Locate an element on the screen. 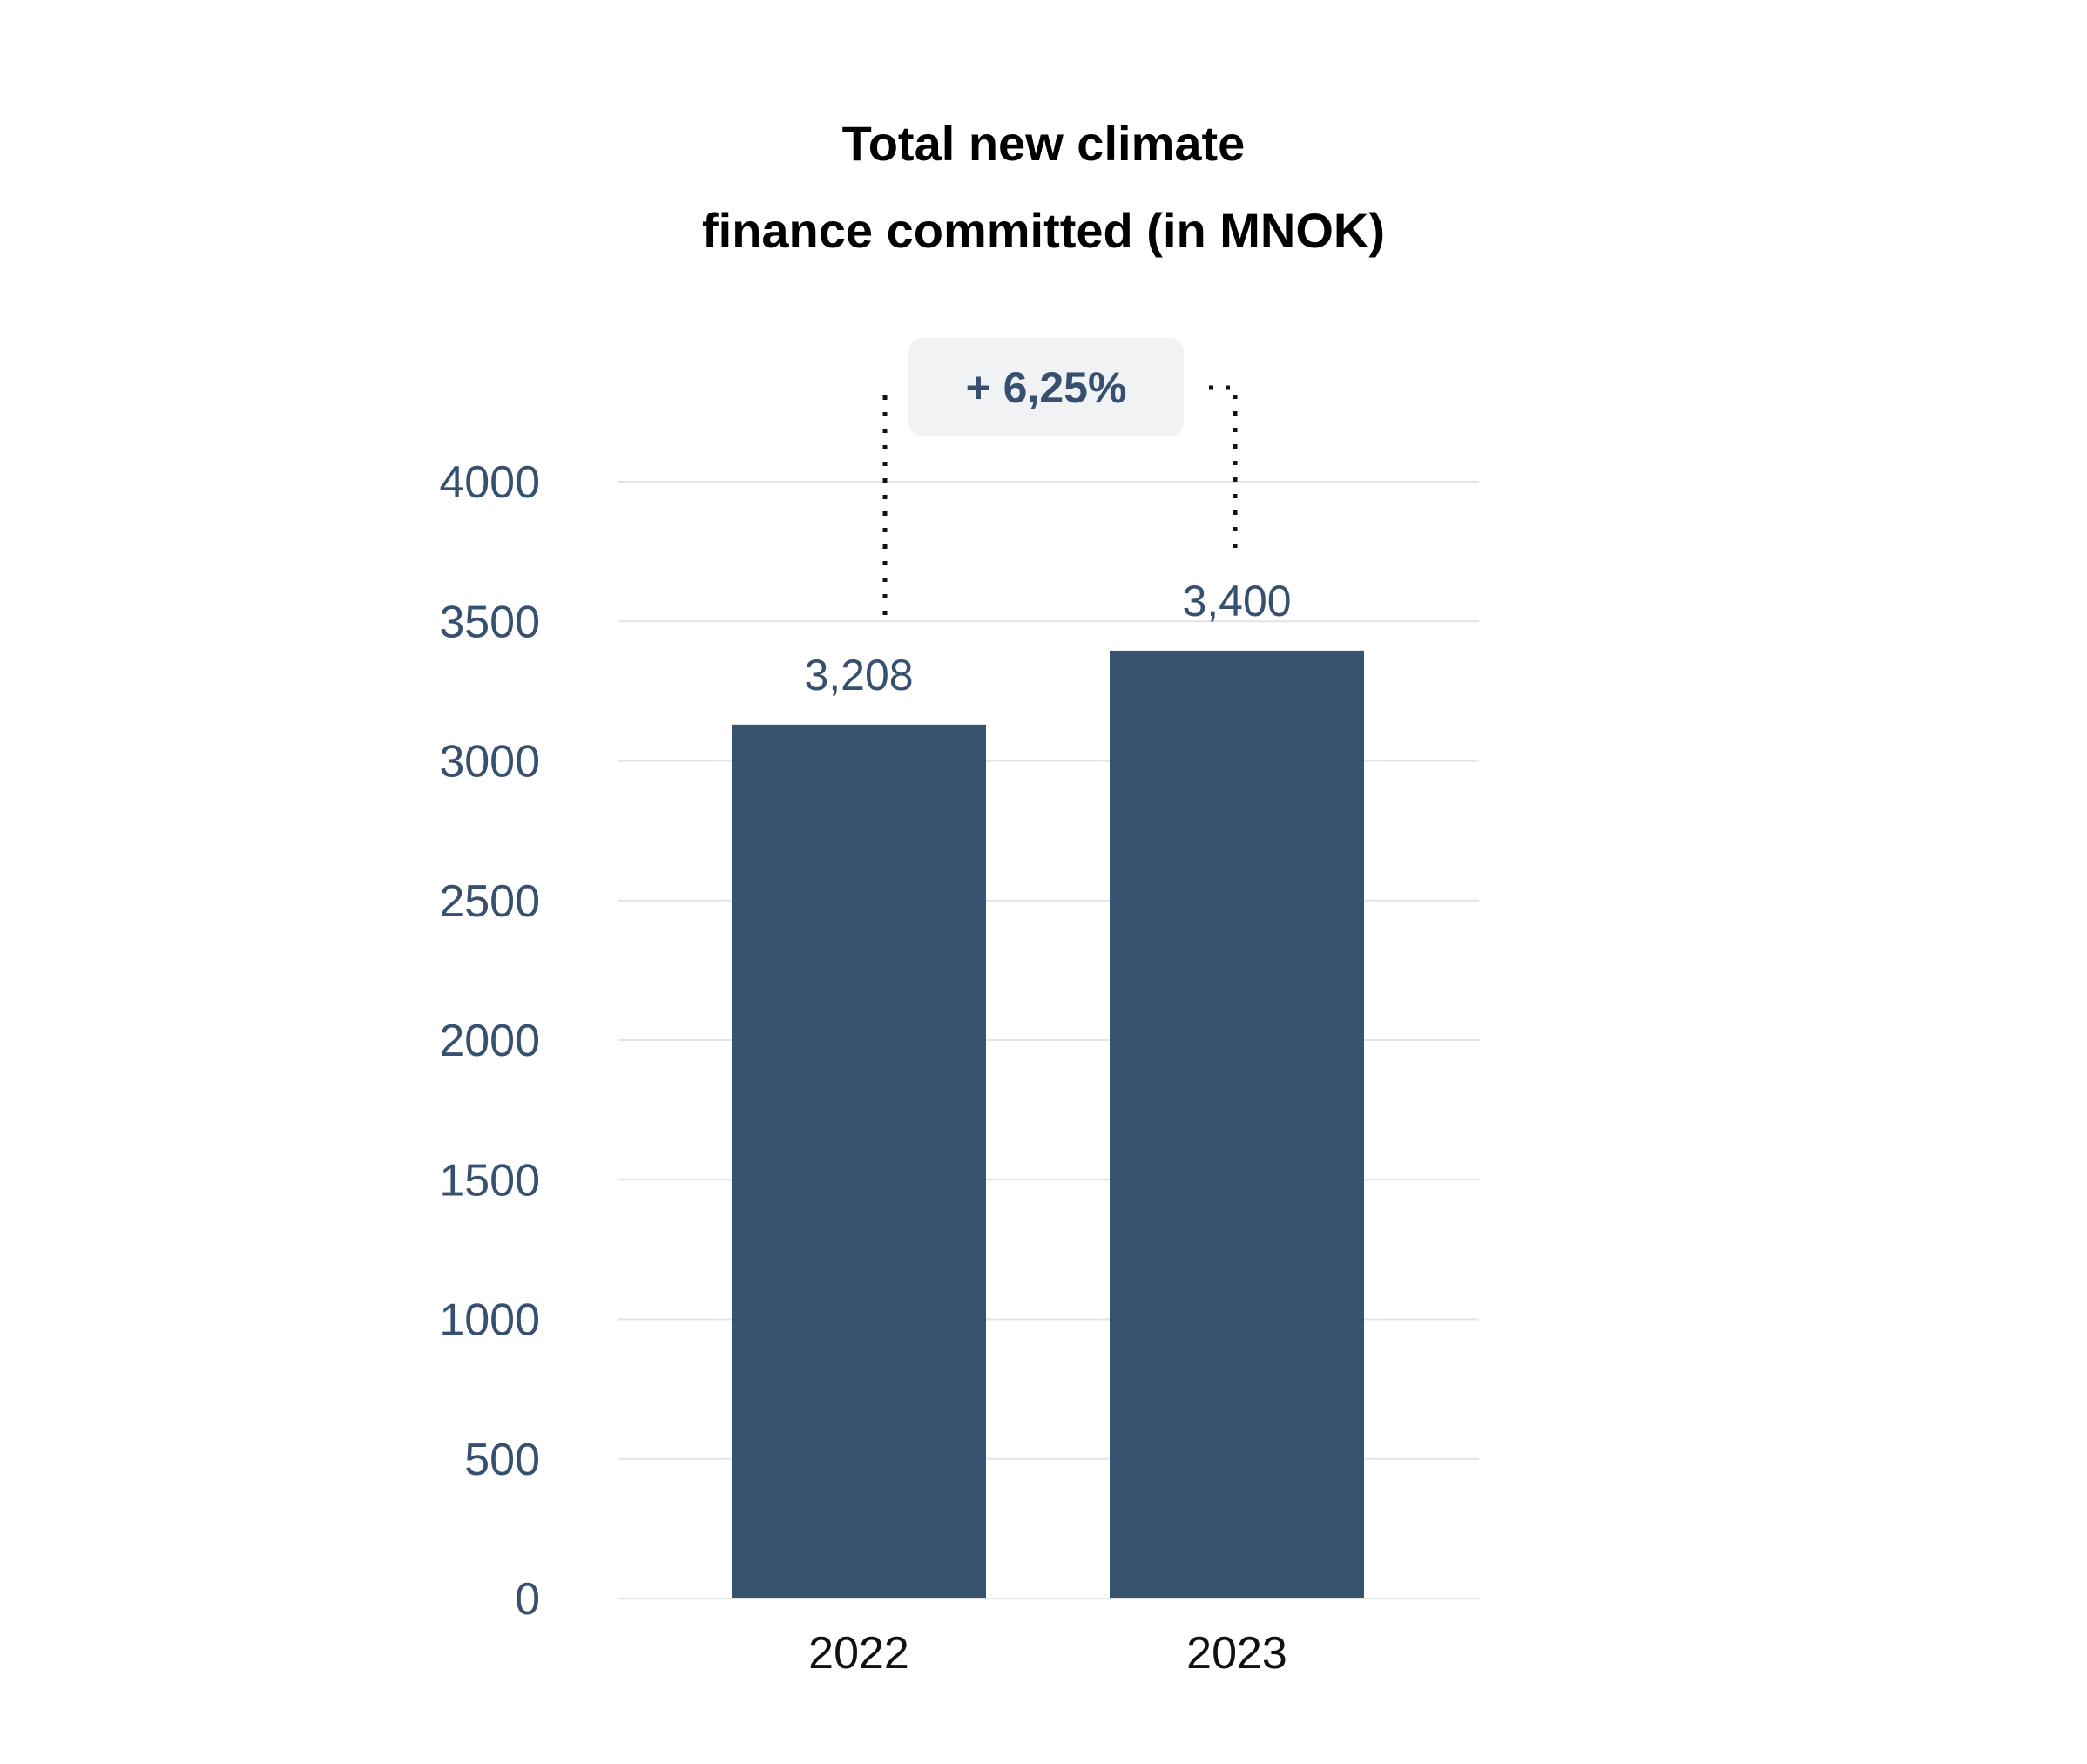  chart-title-line-1: Total new climate is located at coordinates (1043, 143).